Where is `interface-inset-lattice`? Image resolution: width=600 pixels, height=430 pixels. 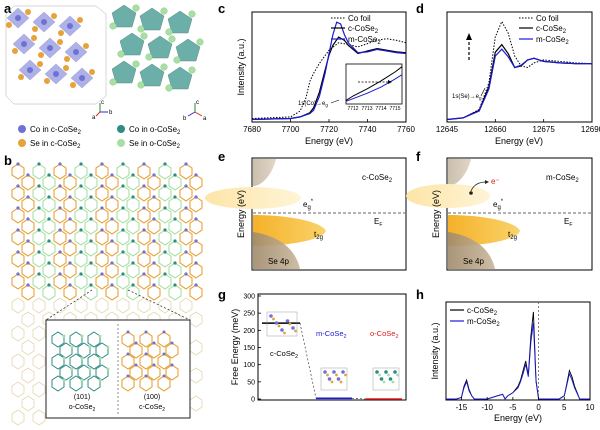 interface-inset-lattice is located at coordinates (115, 361).